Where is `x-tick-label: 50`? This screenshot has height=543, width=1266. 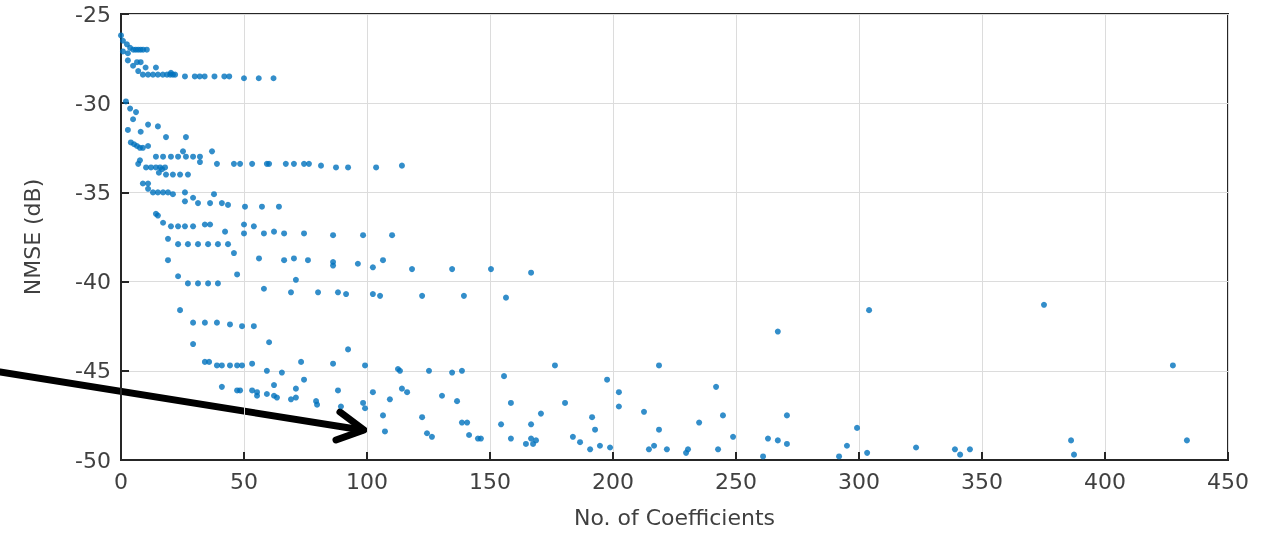
x-tick-label: 50 is located at coordinates (244, 481).